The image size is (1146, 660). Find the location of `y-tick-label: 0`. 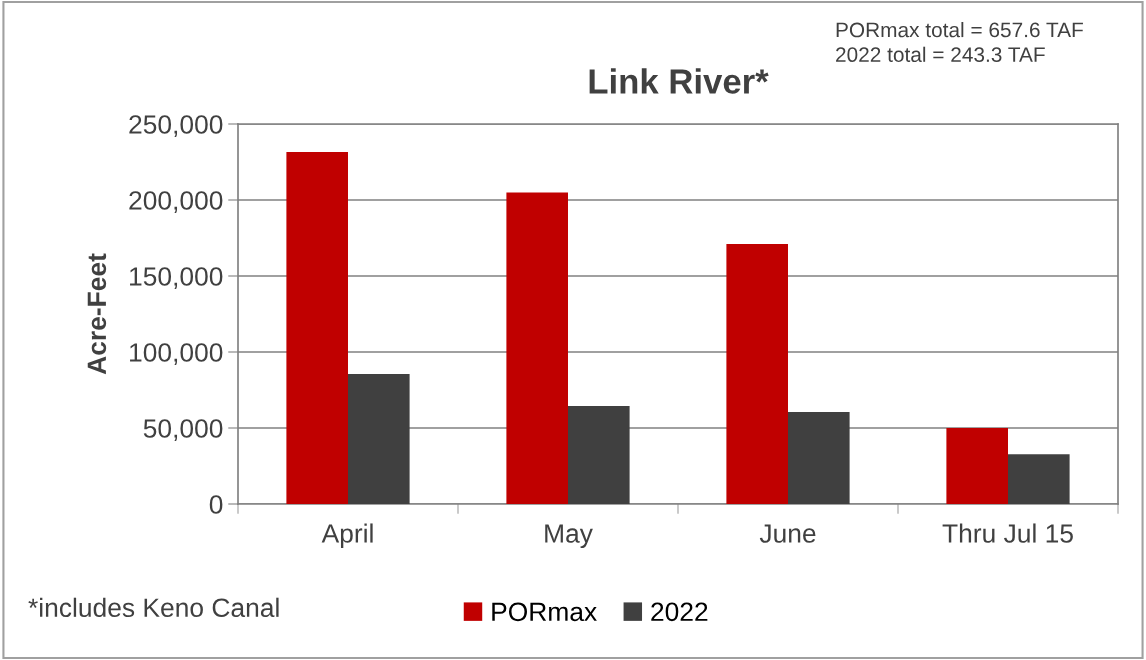

y-tick-label: 0 is located at coordinates (216, 504).